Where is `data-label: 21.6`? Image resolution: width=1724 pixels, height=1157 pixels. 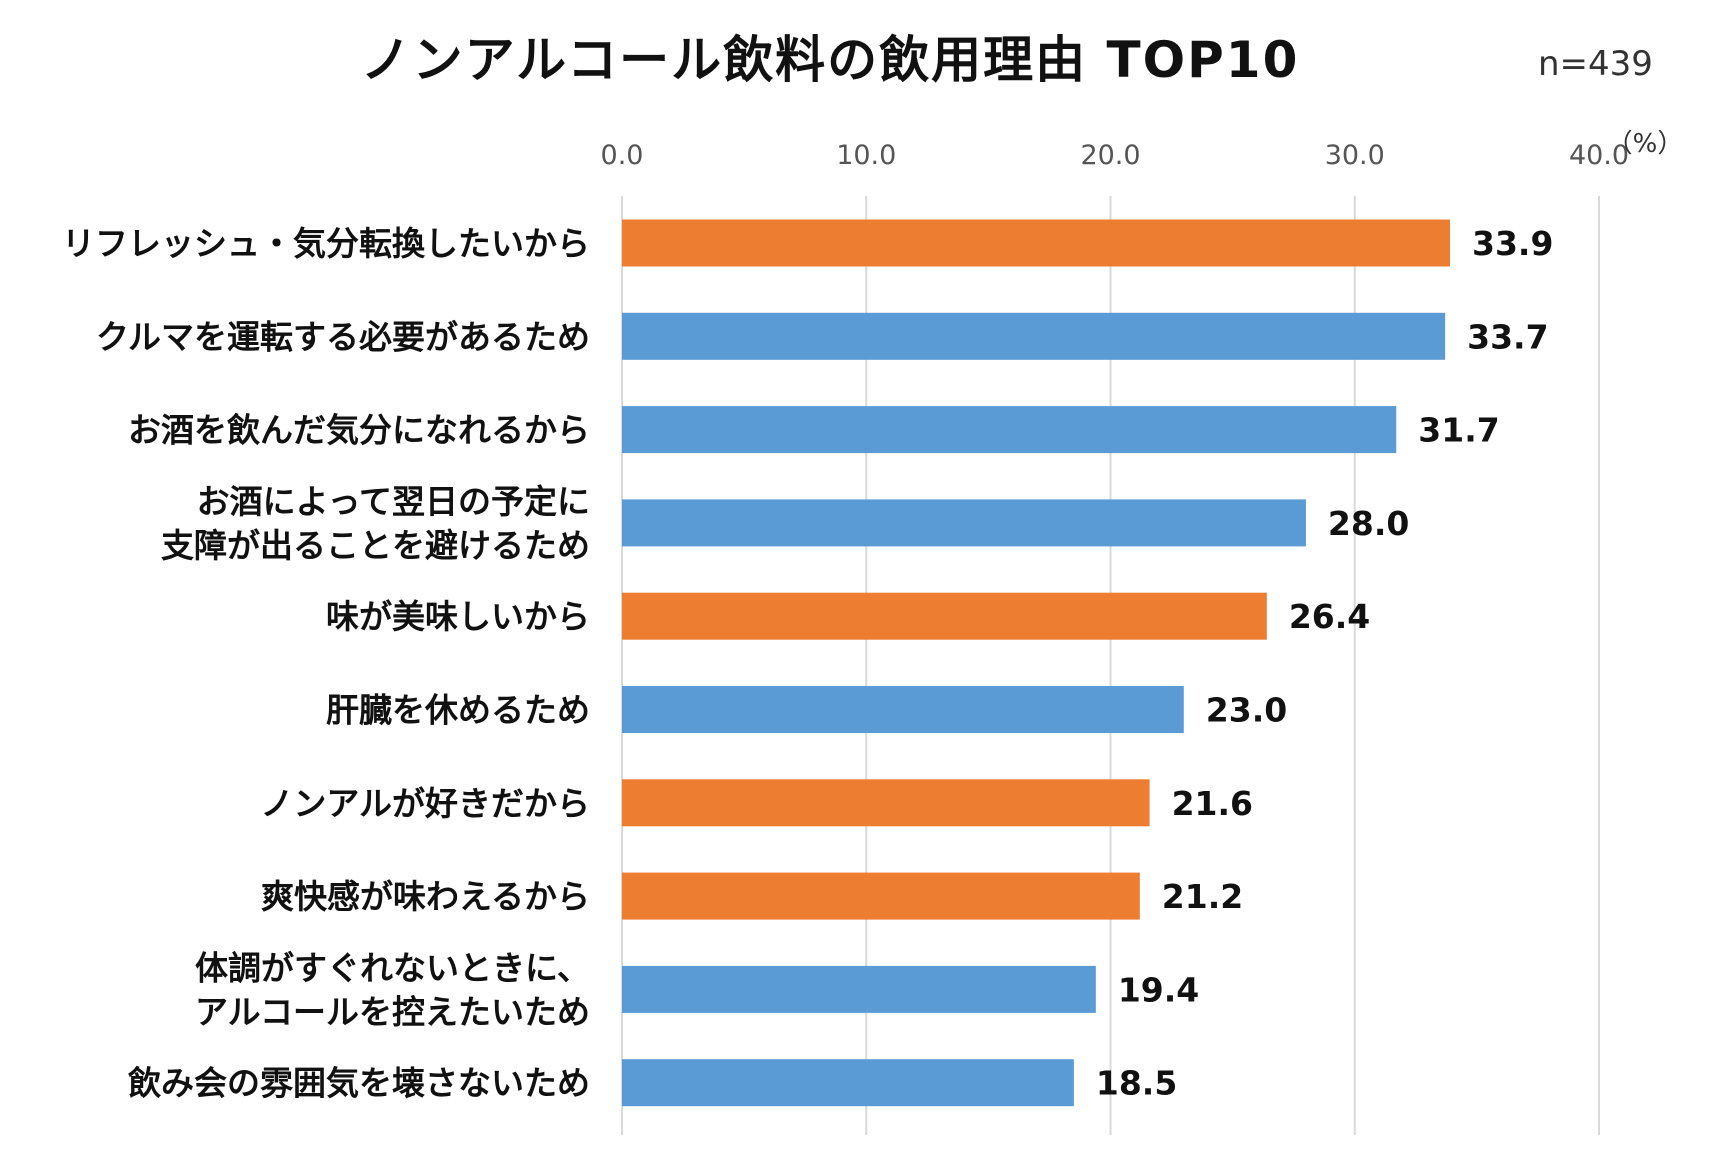 data-label: 21.6 is located at coordinates (1212, 803).